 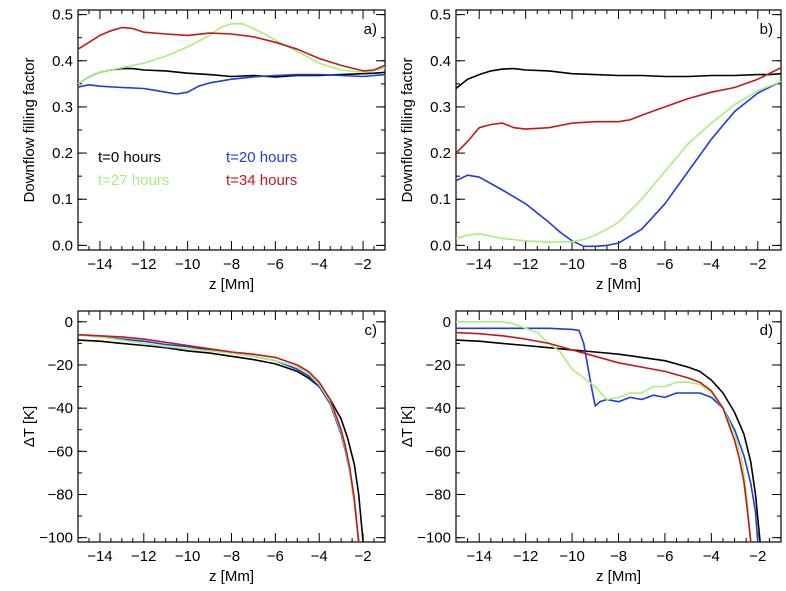 What do you see at coordinates (129, 157) in the screenshot?
I see `legend-entry: t=0 hours` at bounding box center [129, 157].